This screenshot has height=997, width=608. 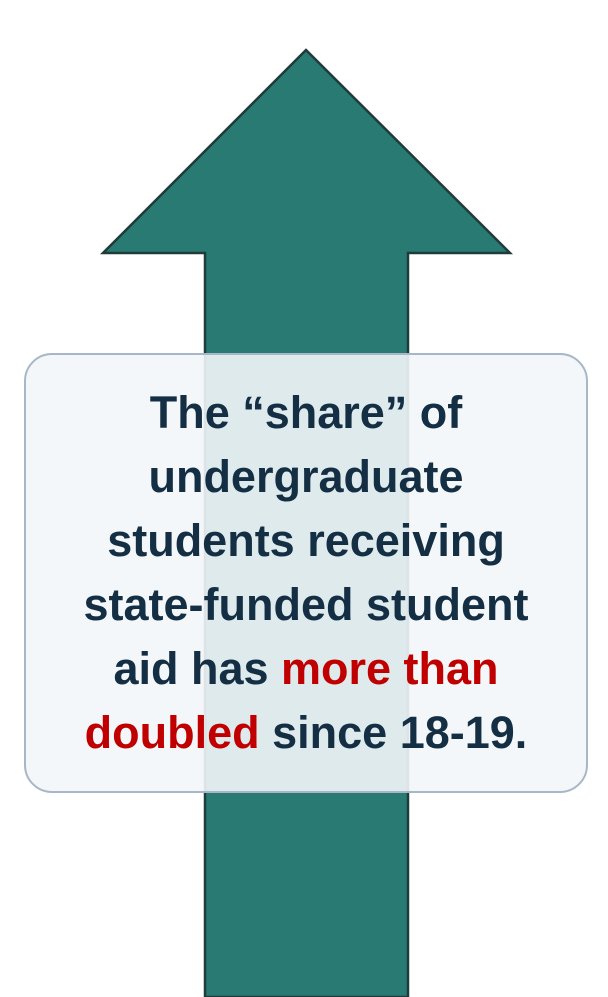 What do you see at coordinates (306, 412) in the screenshot?
I see `callout-line-1: The “share” of` at bounding box center [306, 412].